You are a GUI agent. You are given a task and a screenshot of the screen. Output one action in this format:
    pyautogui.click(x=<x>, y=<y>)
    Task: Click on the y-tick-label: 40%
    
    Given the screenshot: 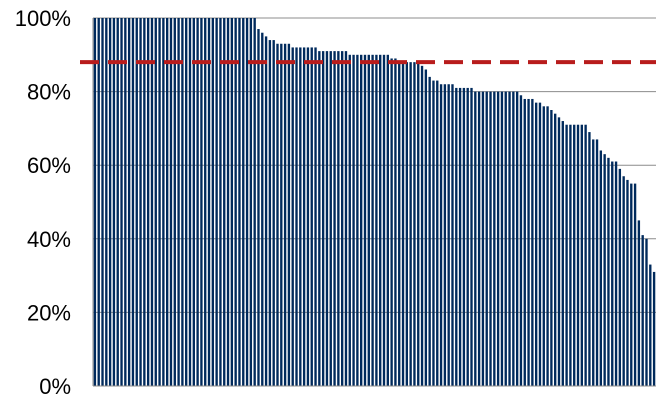 What is the action you would take?
    pyautogui.click(x=49, y=239)
    